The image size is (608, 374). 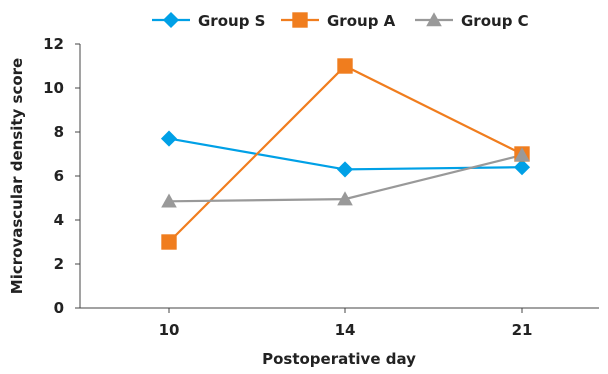 I want to click on x-axis-title: Postoperative day, so click(x=339, y=359).